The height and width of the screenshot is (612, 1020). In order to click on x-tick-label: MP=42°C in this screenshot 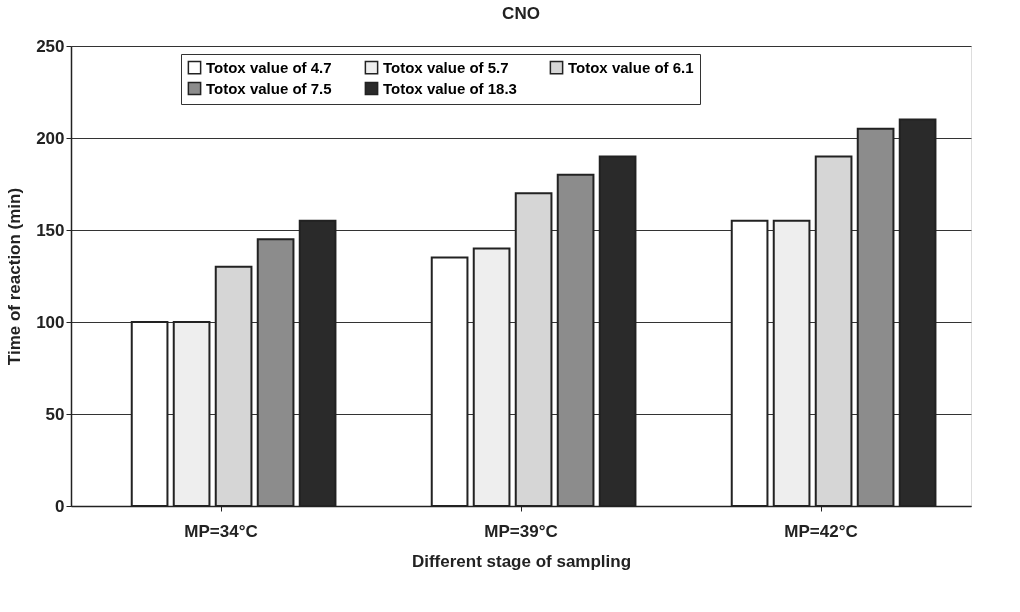, I will do `click(821, 531)`.